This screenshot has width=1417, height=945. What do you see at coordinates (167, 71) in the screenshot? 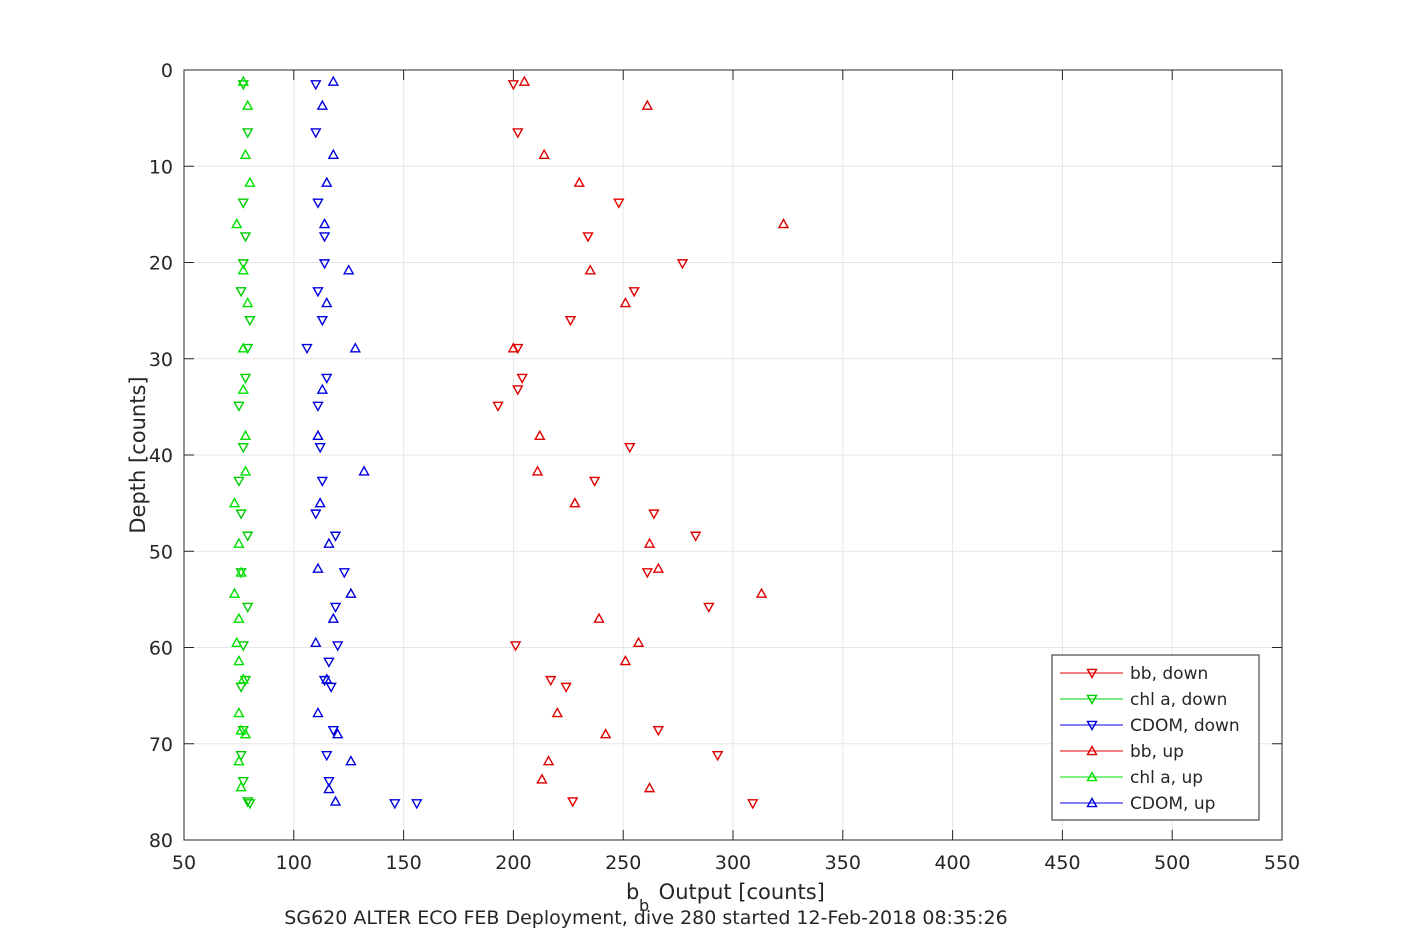
I see `y-tick-label: 0` at bounding box center [167, 71].